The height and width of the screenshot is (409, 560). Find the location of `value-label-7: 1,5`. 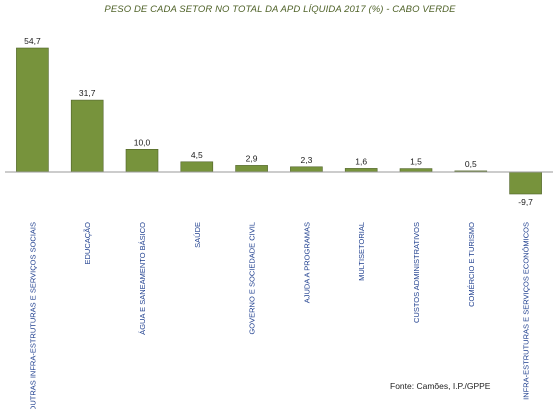

value-label-7: 1,5 is located at coordinates (416, 162).